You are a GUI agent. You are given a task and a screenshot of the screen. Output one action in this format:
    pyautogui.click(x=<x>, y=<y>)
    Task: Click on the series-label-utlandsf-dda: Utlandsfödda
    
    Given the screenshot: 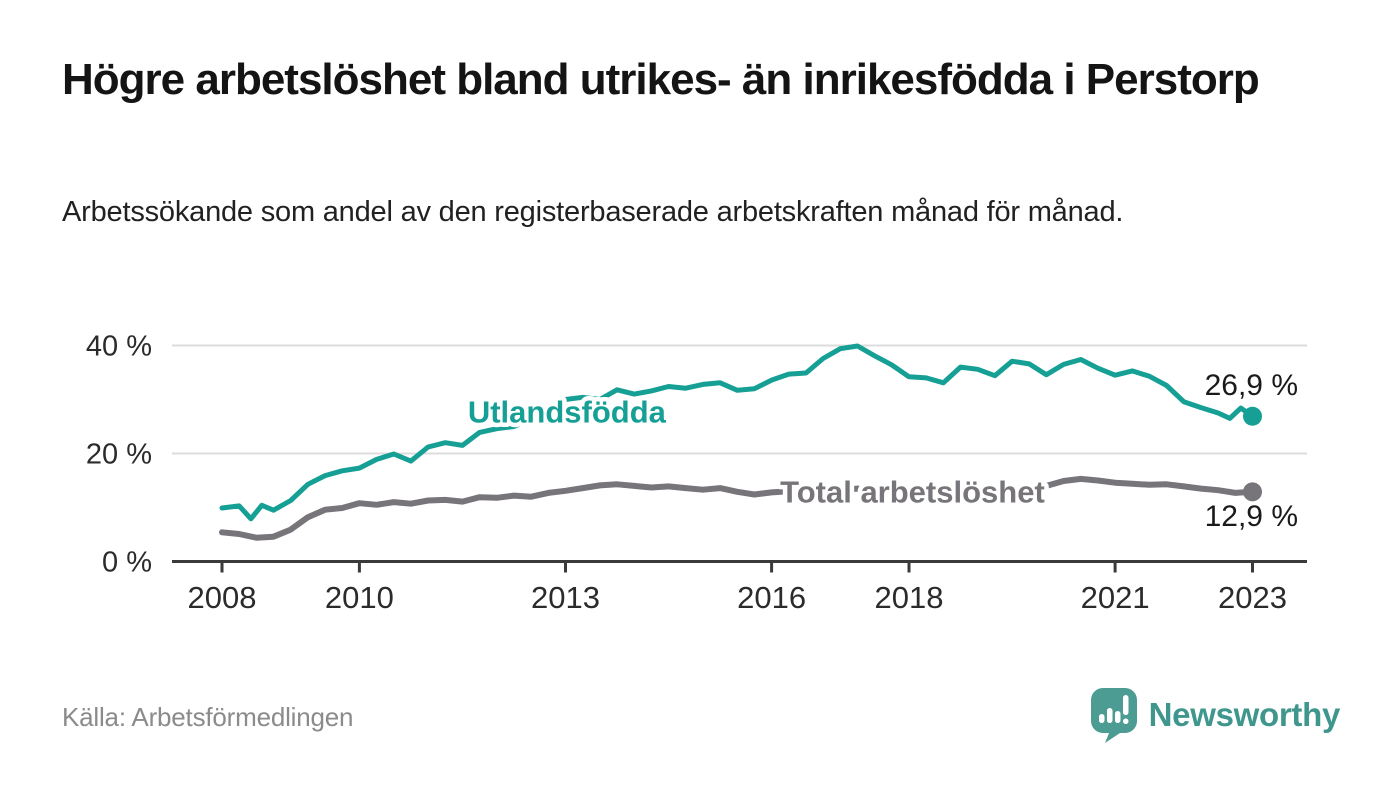 What is the action you would take?
    pyautogui.click(x=567, y=411)
    